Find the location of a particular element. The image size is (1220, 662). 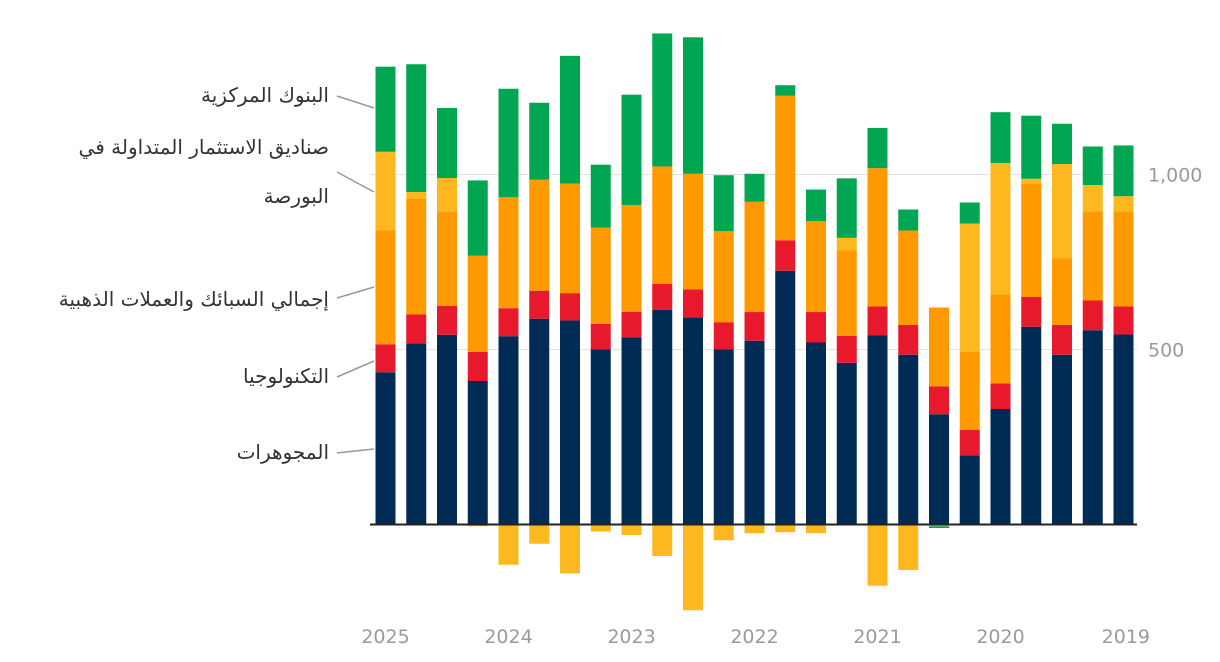

x-tick-label: 2020 is located at coordinates (1000, 637).